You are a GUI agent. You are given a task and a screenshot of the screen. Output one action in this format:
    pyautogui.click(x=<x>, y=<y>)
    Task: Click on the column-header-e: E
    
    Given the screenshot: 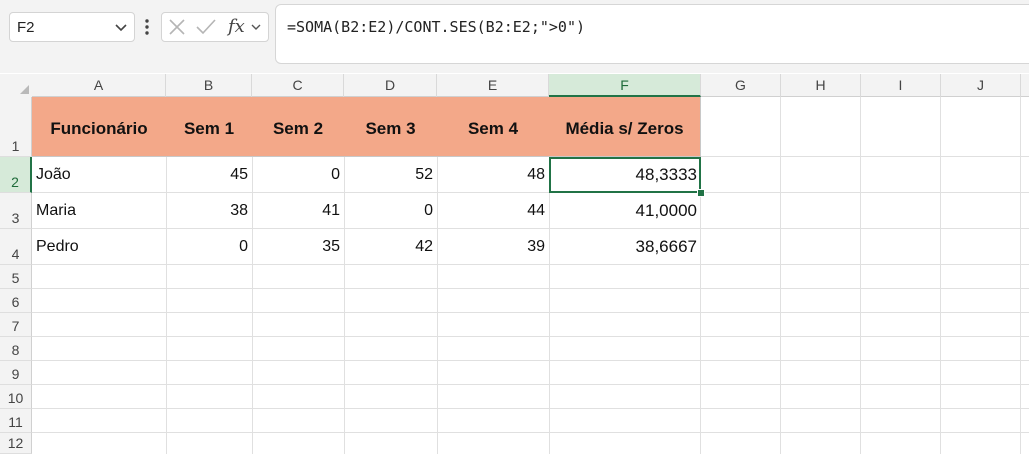 What is the action you would take?
    pyautogui.click(x=493, y=85)
    